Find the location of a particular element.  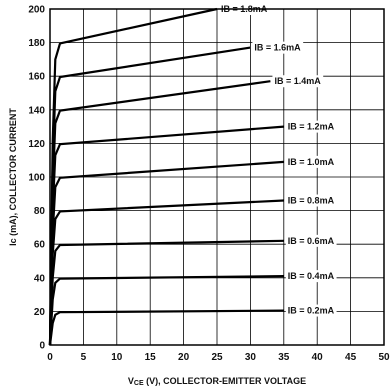

y-tick-label: 160 is located at coordinates (36, 77).